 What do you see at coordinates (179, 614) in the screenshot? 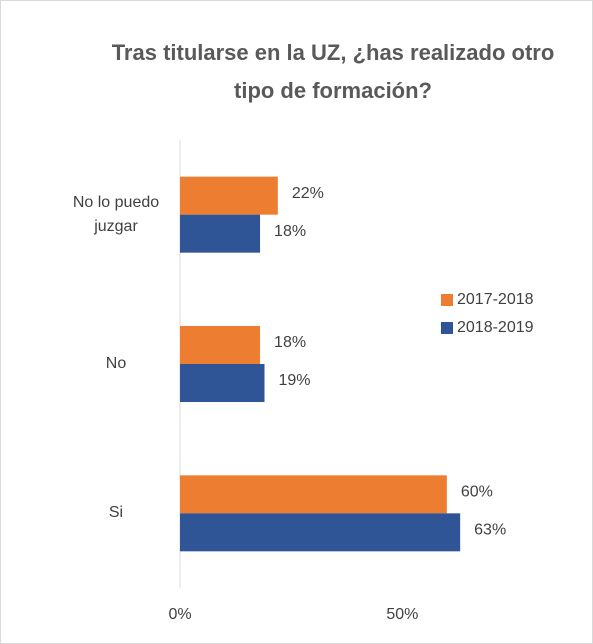
I see `x-tick-label: 0%` at bounding box center [179, 614].